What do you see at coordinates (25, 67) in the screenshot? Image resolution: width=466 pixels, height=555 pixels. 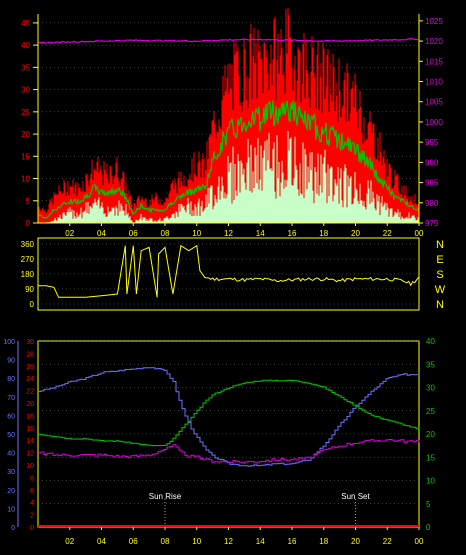 I see `wind-tick-label: 35` at bounding box center [25, 67].